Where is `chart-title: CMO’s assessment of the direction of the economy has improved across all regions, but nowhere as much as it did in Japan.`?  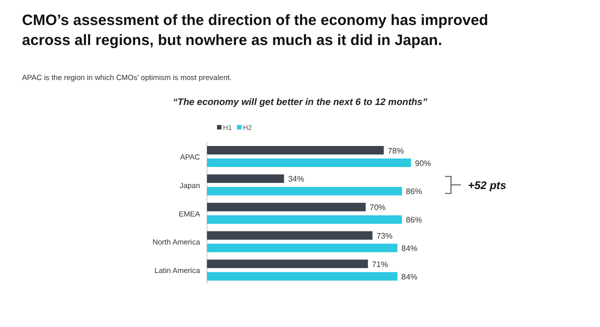
chart-title: CMO’s assessment of the direction of the economy has improved across all regions, but nowhere as much as it did in Japan. is located at coordinates (255, 30).